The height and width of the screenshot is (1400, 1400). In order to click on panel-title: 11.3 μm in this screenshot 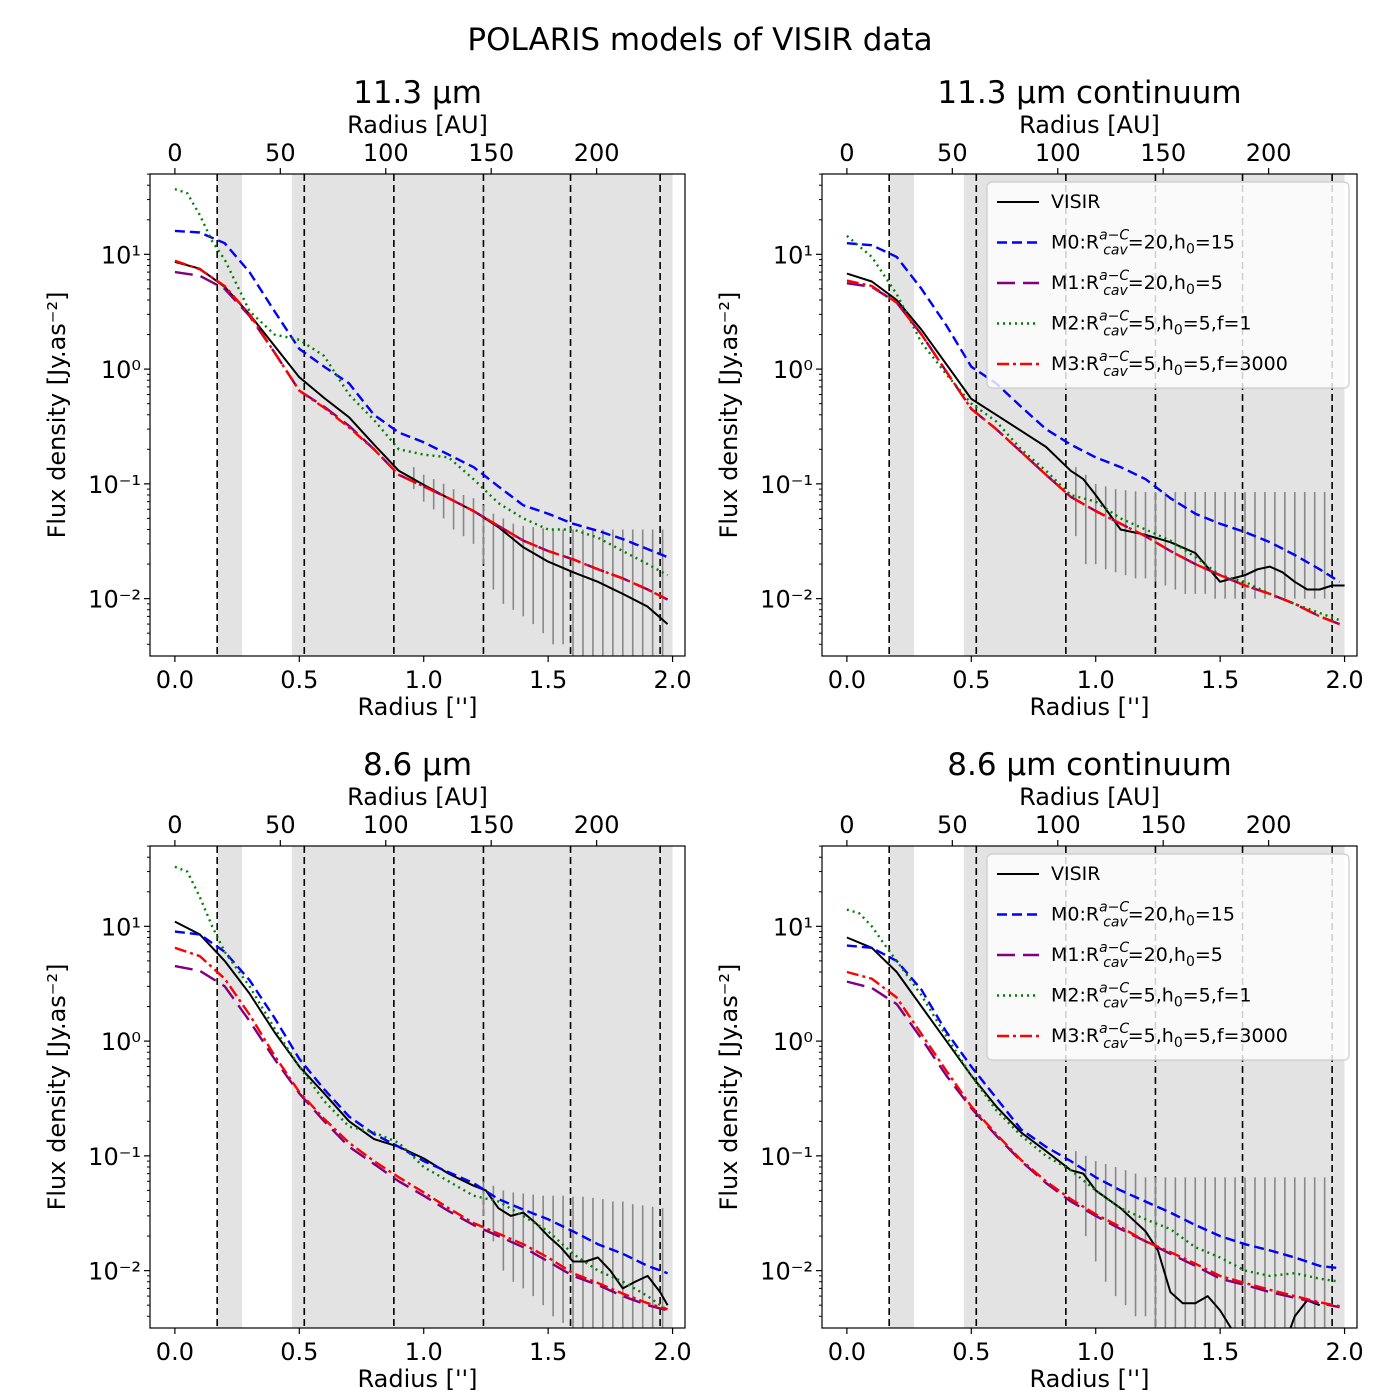, I will do `click(417, 93)`.